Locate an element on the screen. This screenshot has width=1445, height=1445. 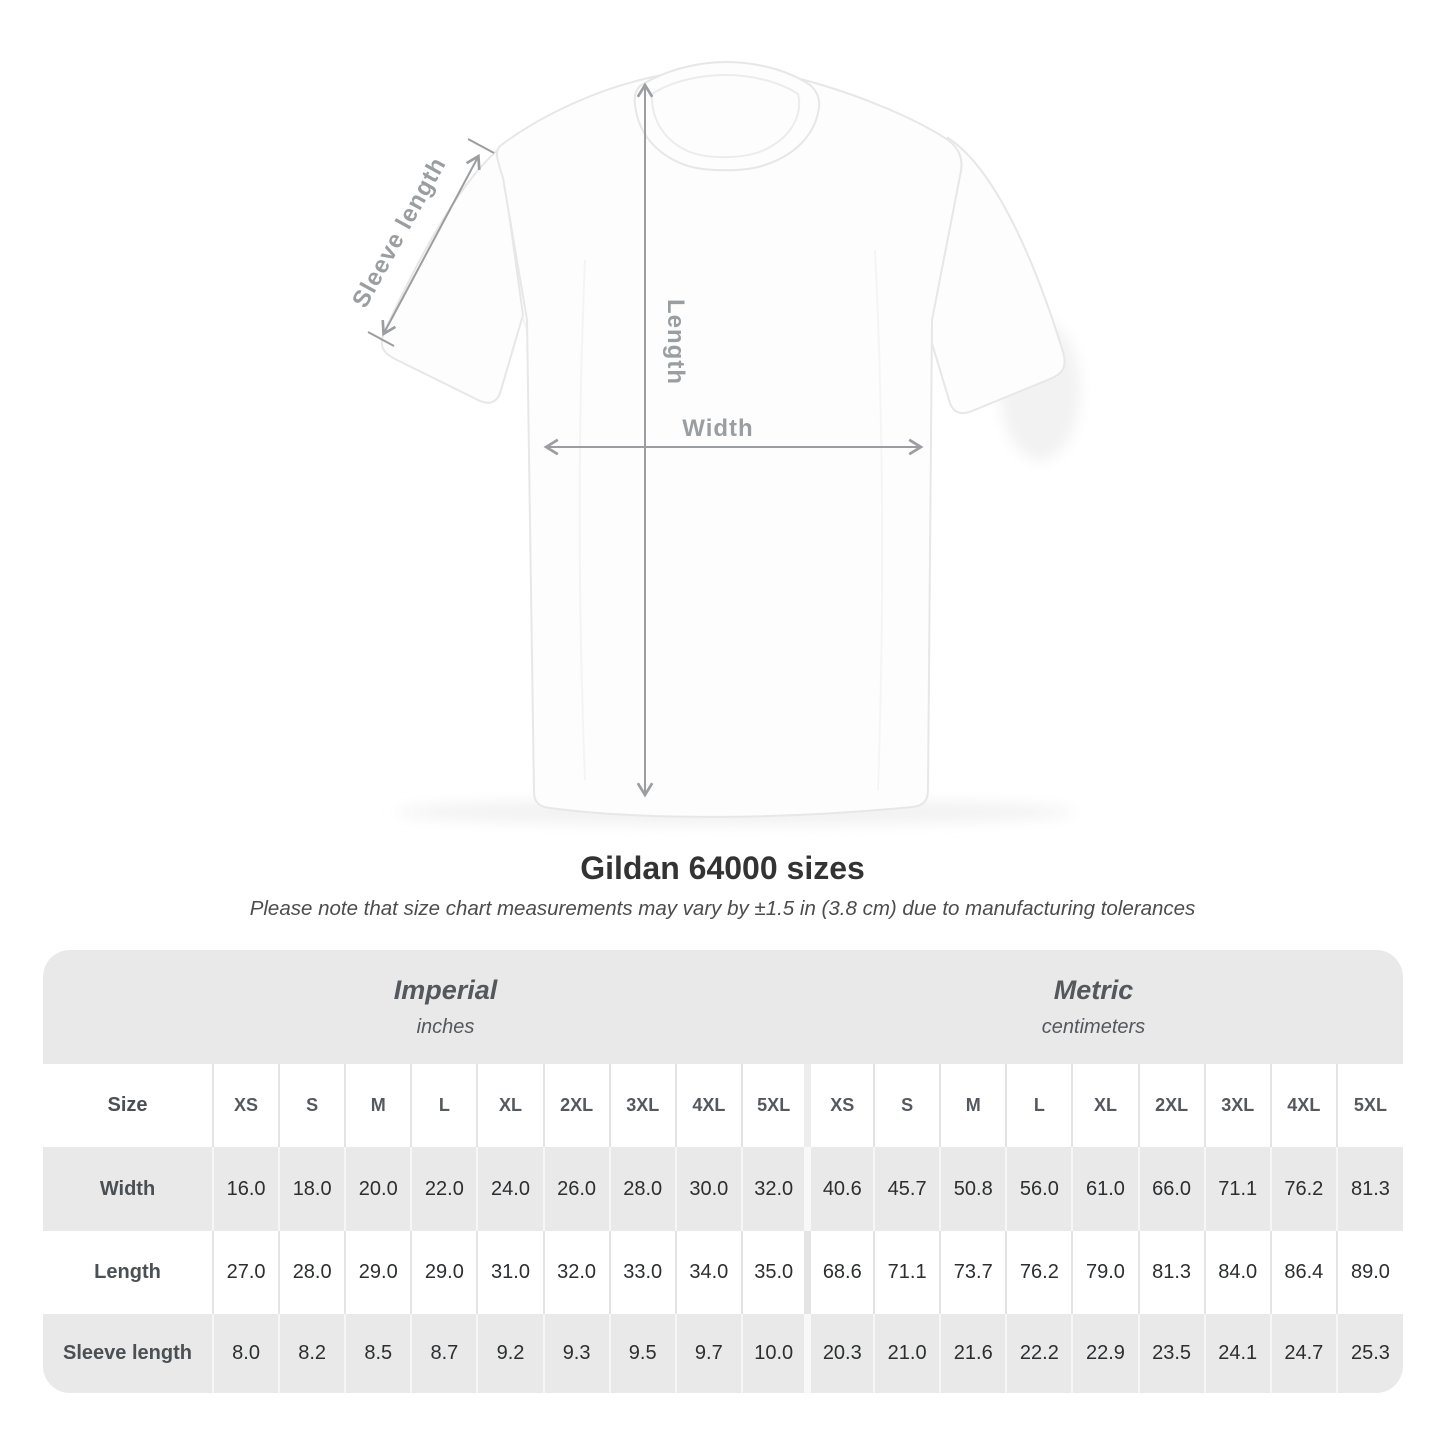
data-cell: 9.7 is located at coordinates (708, 1353).